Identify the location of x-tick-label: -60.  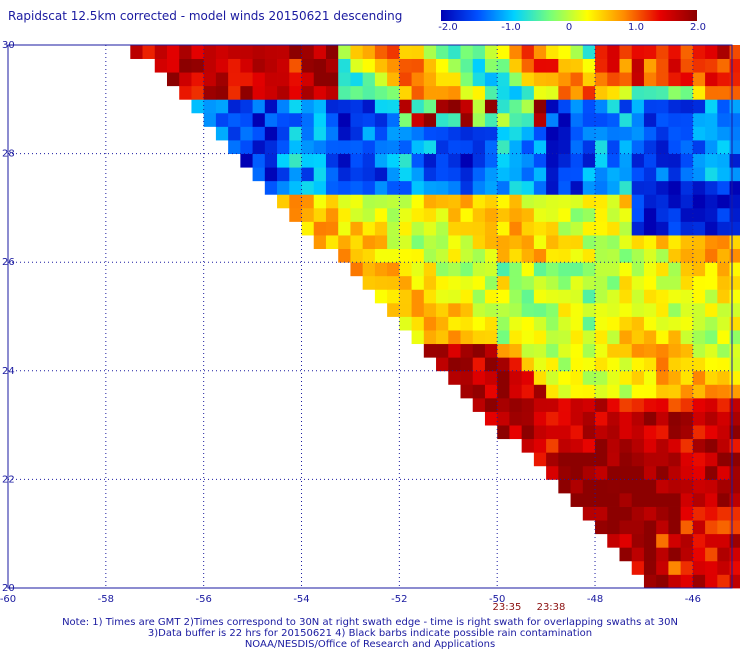
(8, 599).